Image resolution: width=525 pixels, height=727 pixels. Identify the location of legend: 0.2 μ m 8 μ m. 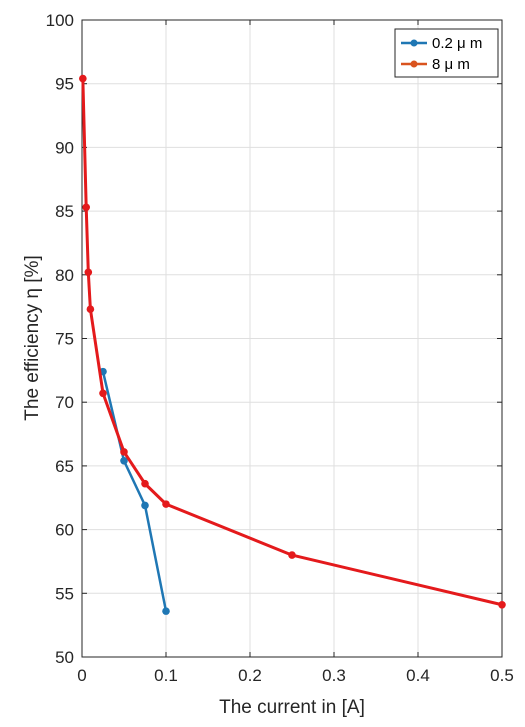
(446, 53).